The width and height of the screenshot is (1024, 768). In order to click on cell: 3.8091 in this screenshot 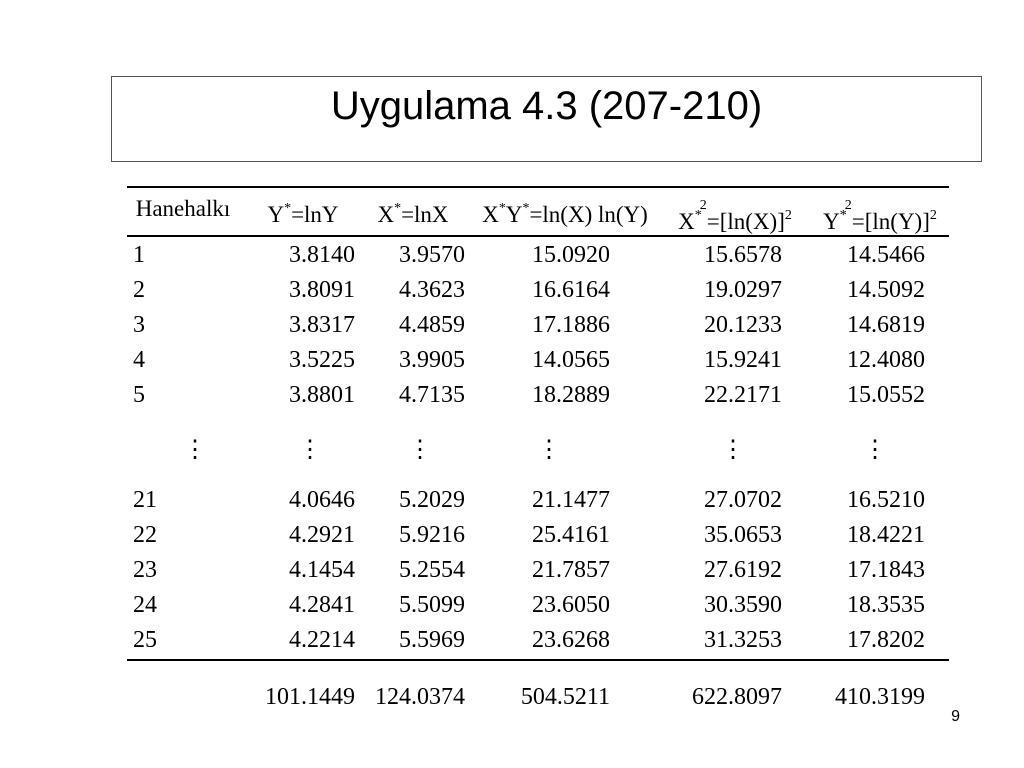, I will do `click(322, 290)`.